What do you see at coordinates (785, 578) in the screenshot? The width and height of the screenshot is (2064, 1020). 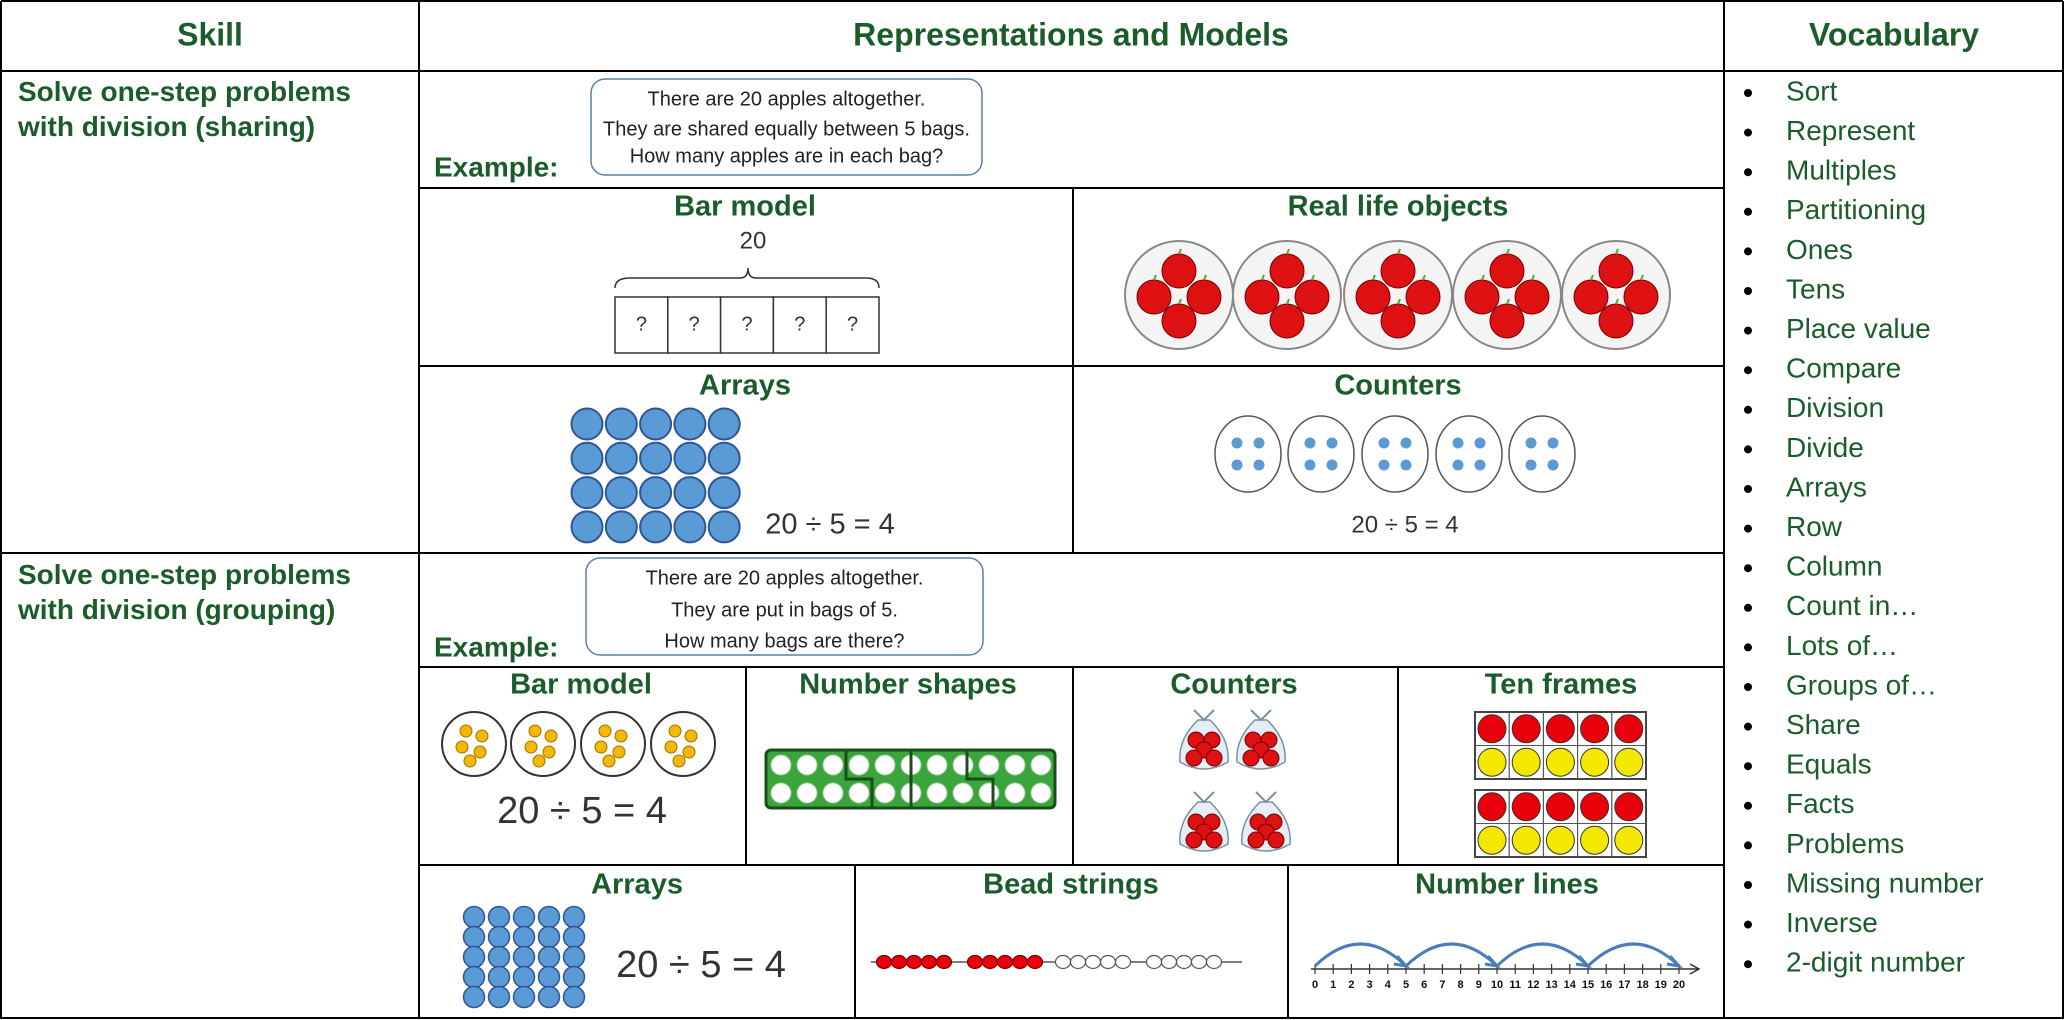 I see `text: There are 20 apples altogether.` at bounding box center [785, 578].